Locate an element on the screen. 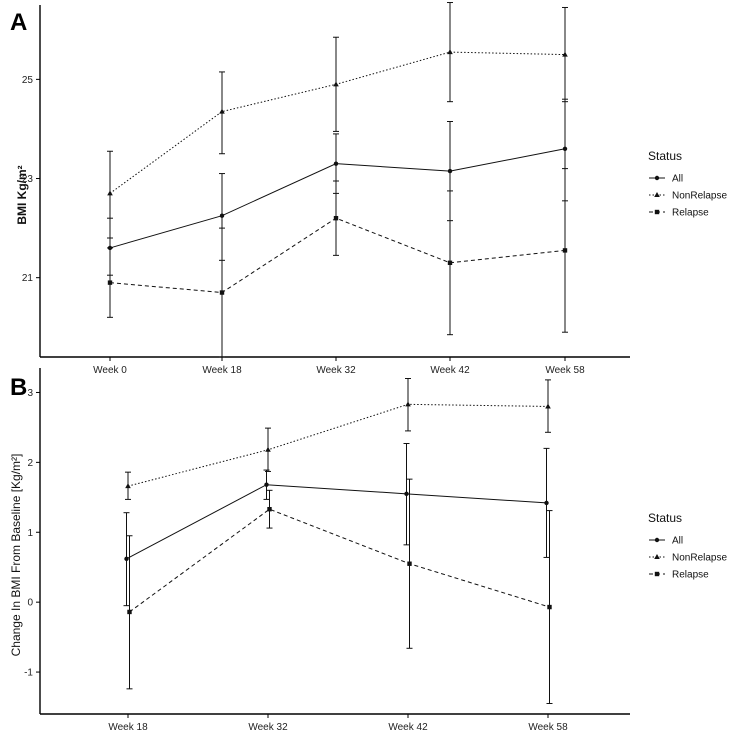 The width and height of the screenshot is (738, 739). panel-b-y-tick-label: 0 is located at coordinates (30, 603).